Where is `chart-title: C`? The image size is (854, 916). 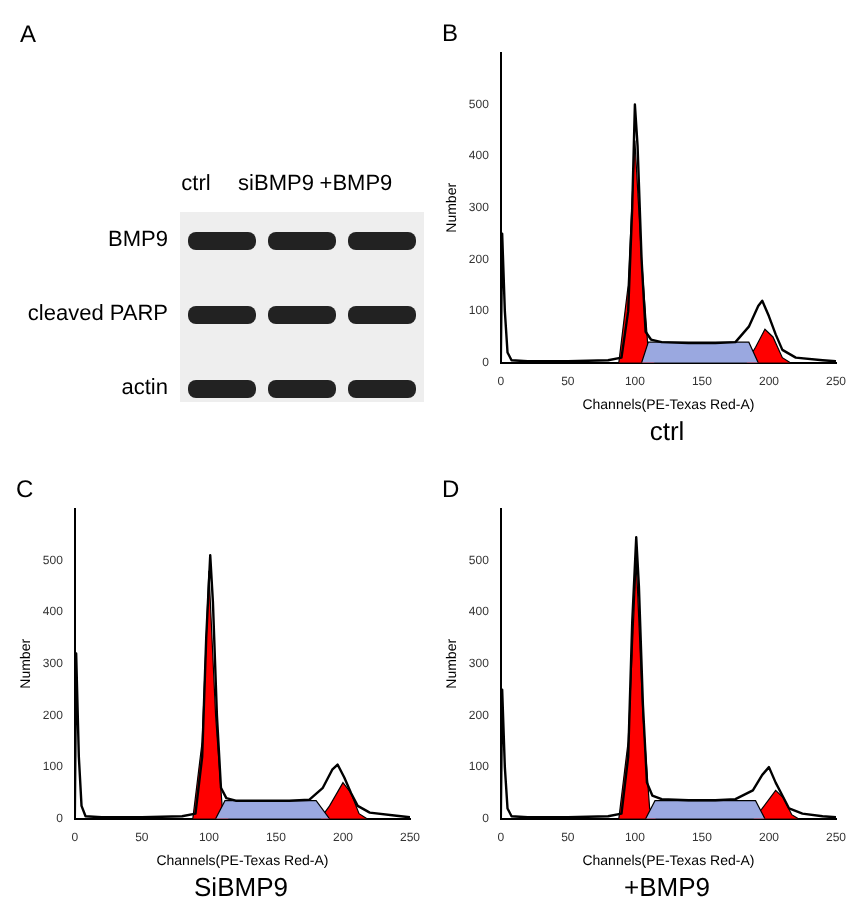 chart-title: C is located at coordinates (25, 489).